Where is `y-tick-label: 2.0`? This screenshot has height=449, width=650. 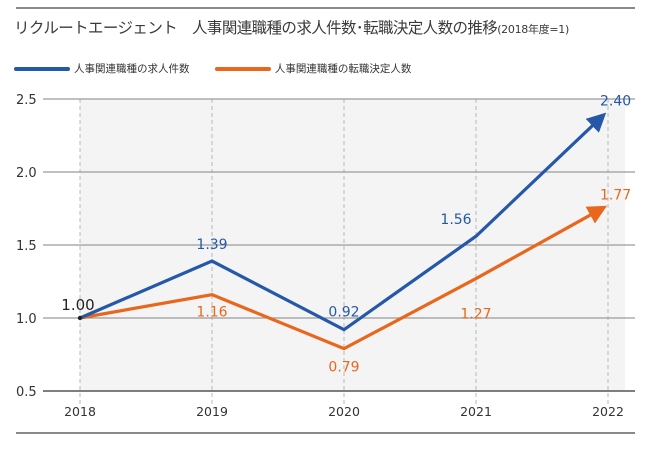 y-tick-label: 2.0 is located at coordinates (26, 173).